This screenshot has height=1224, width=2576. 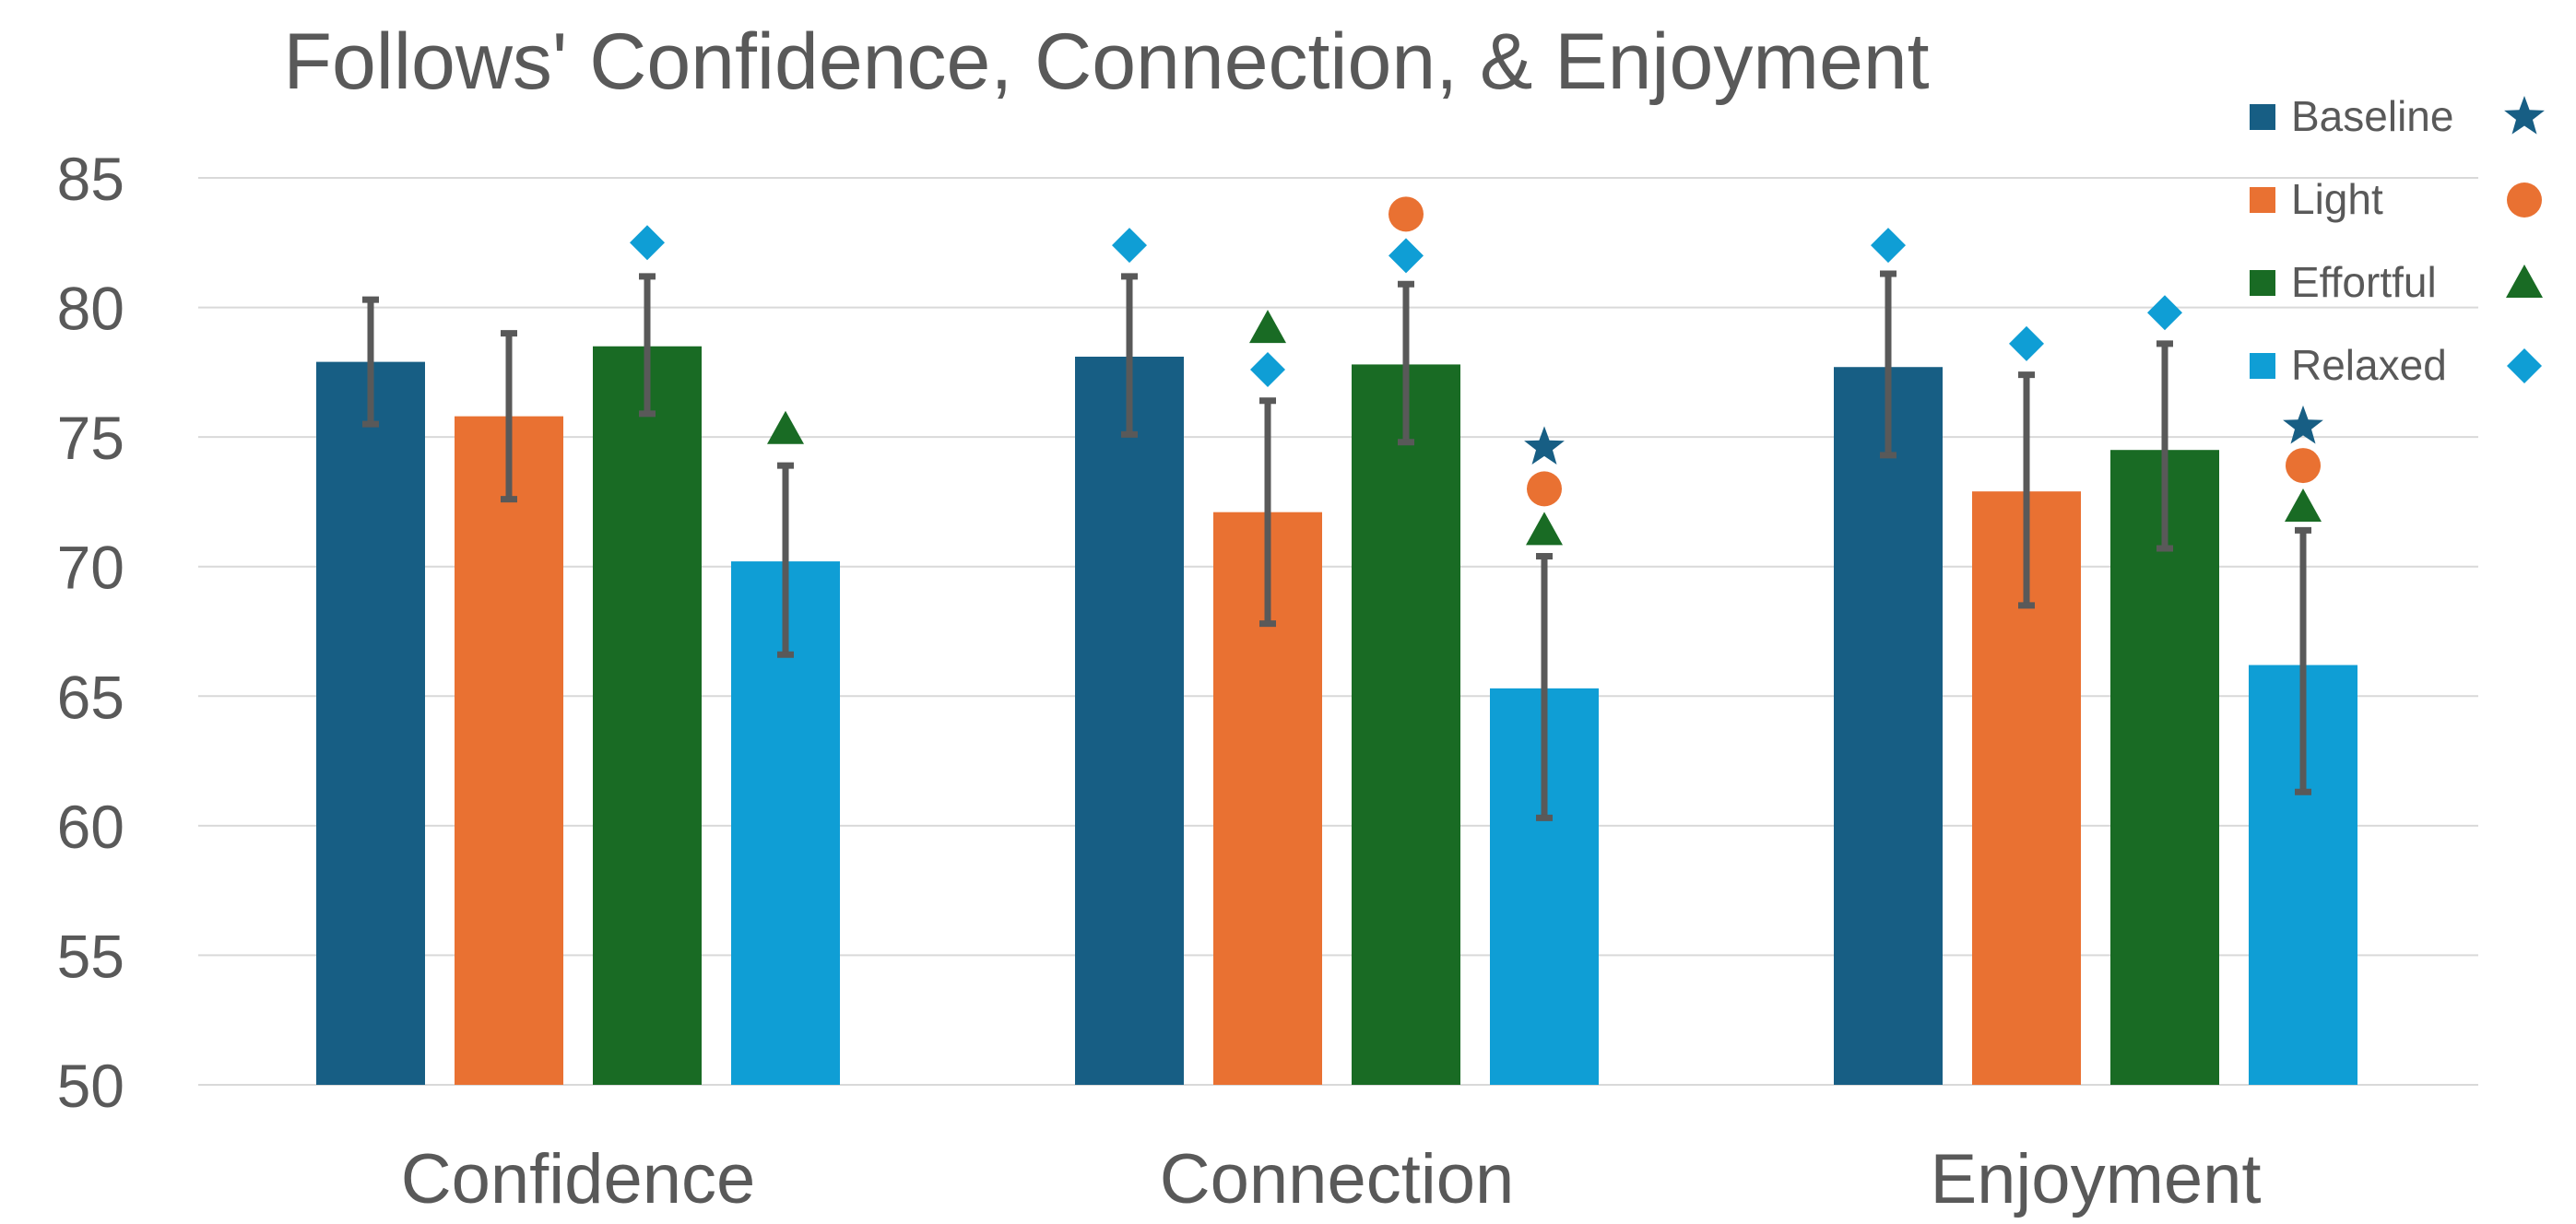 What do you see at coordinates (90, 438) in the screenshot?
I see `y-tick-label: 75` at bounding box center [90, 438].